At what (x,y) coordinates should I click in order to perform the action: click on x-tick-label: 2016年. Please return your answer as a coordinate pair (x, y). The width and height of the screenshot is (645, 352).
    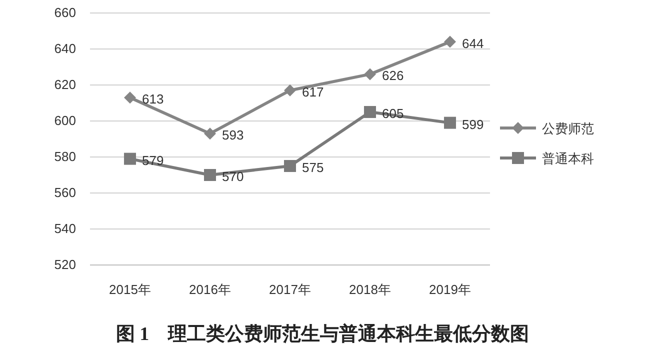
    Looking at the image, I should click on (210, 289).